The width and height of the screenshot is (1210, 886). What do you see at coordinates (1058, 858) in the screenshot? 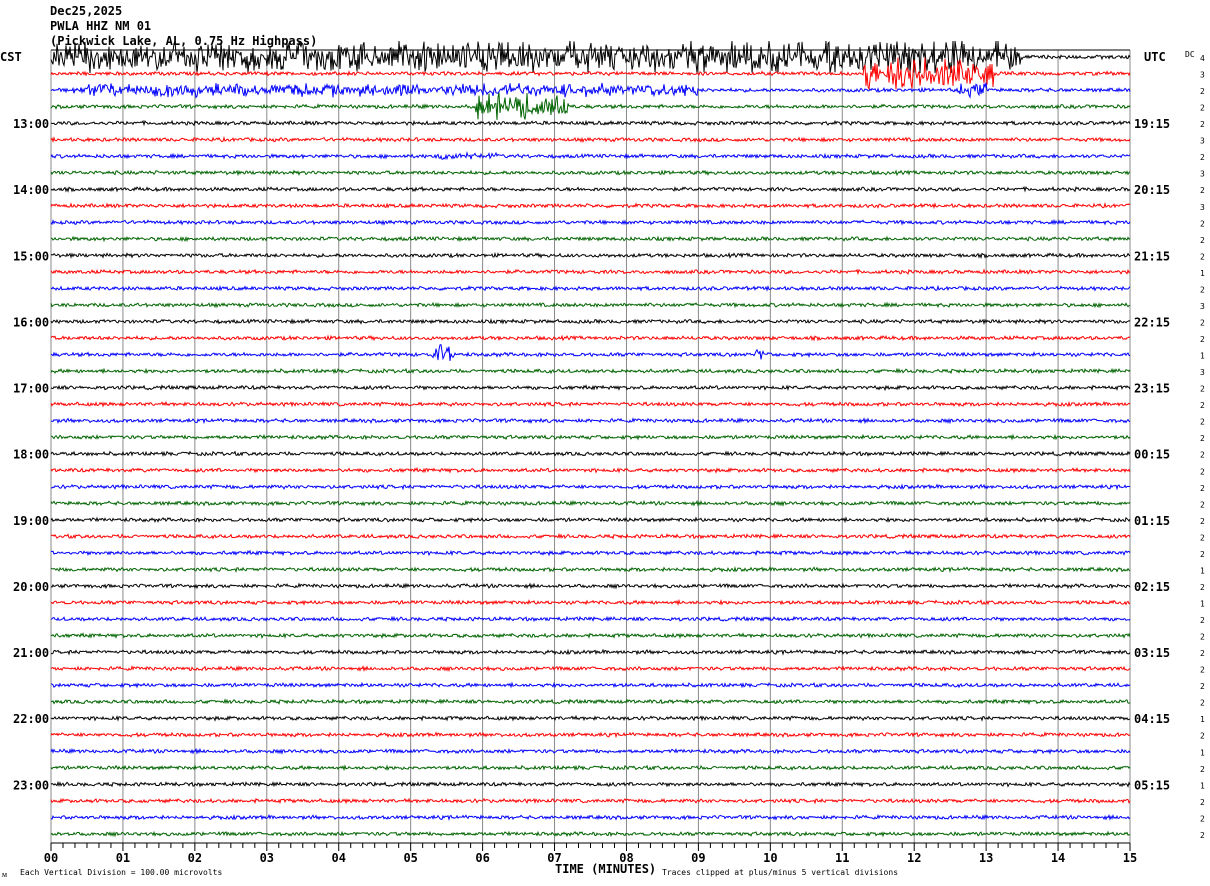
I see `x-tick-label: 14` at bounding box center [1058, 858].